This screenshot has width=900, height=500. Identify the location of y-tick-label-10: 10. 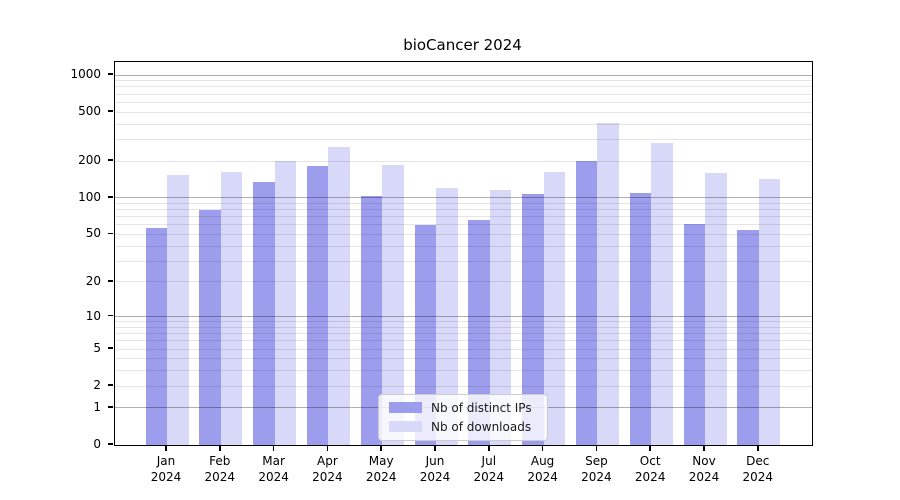
(93, 315).